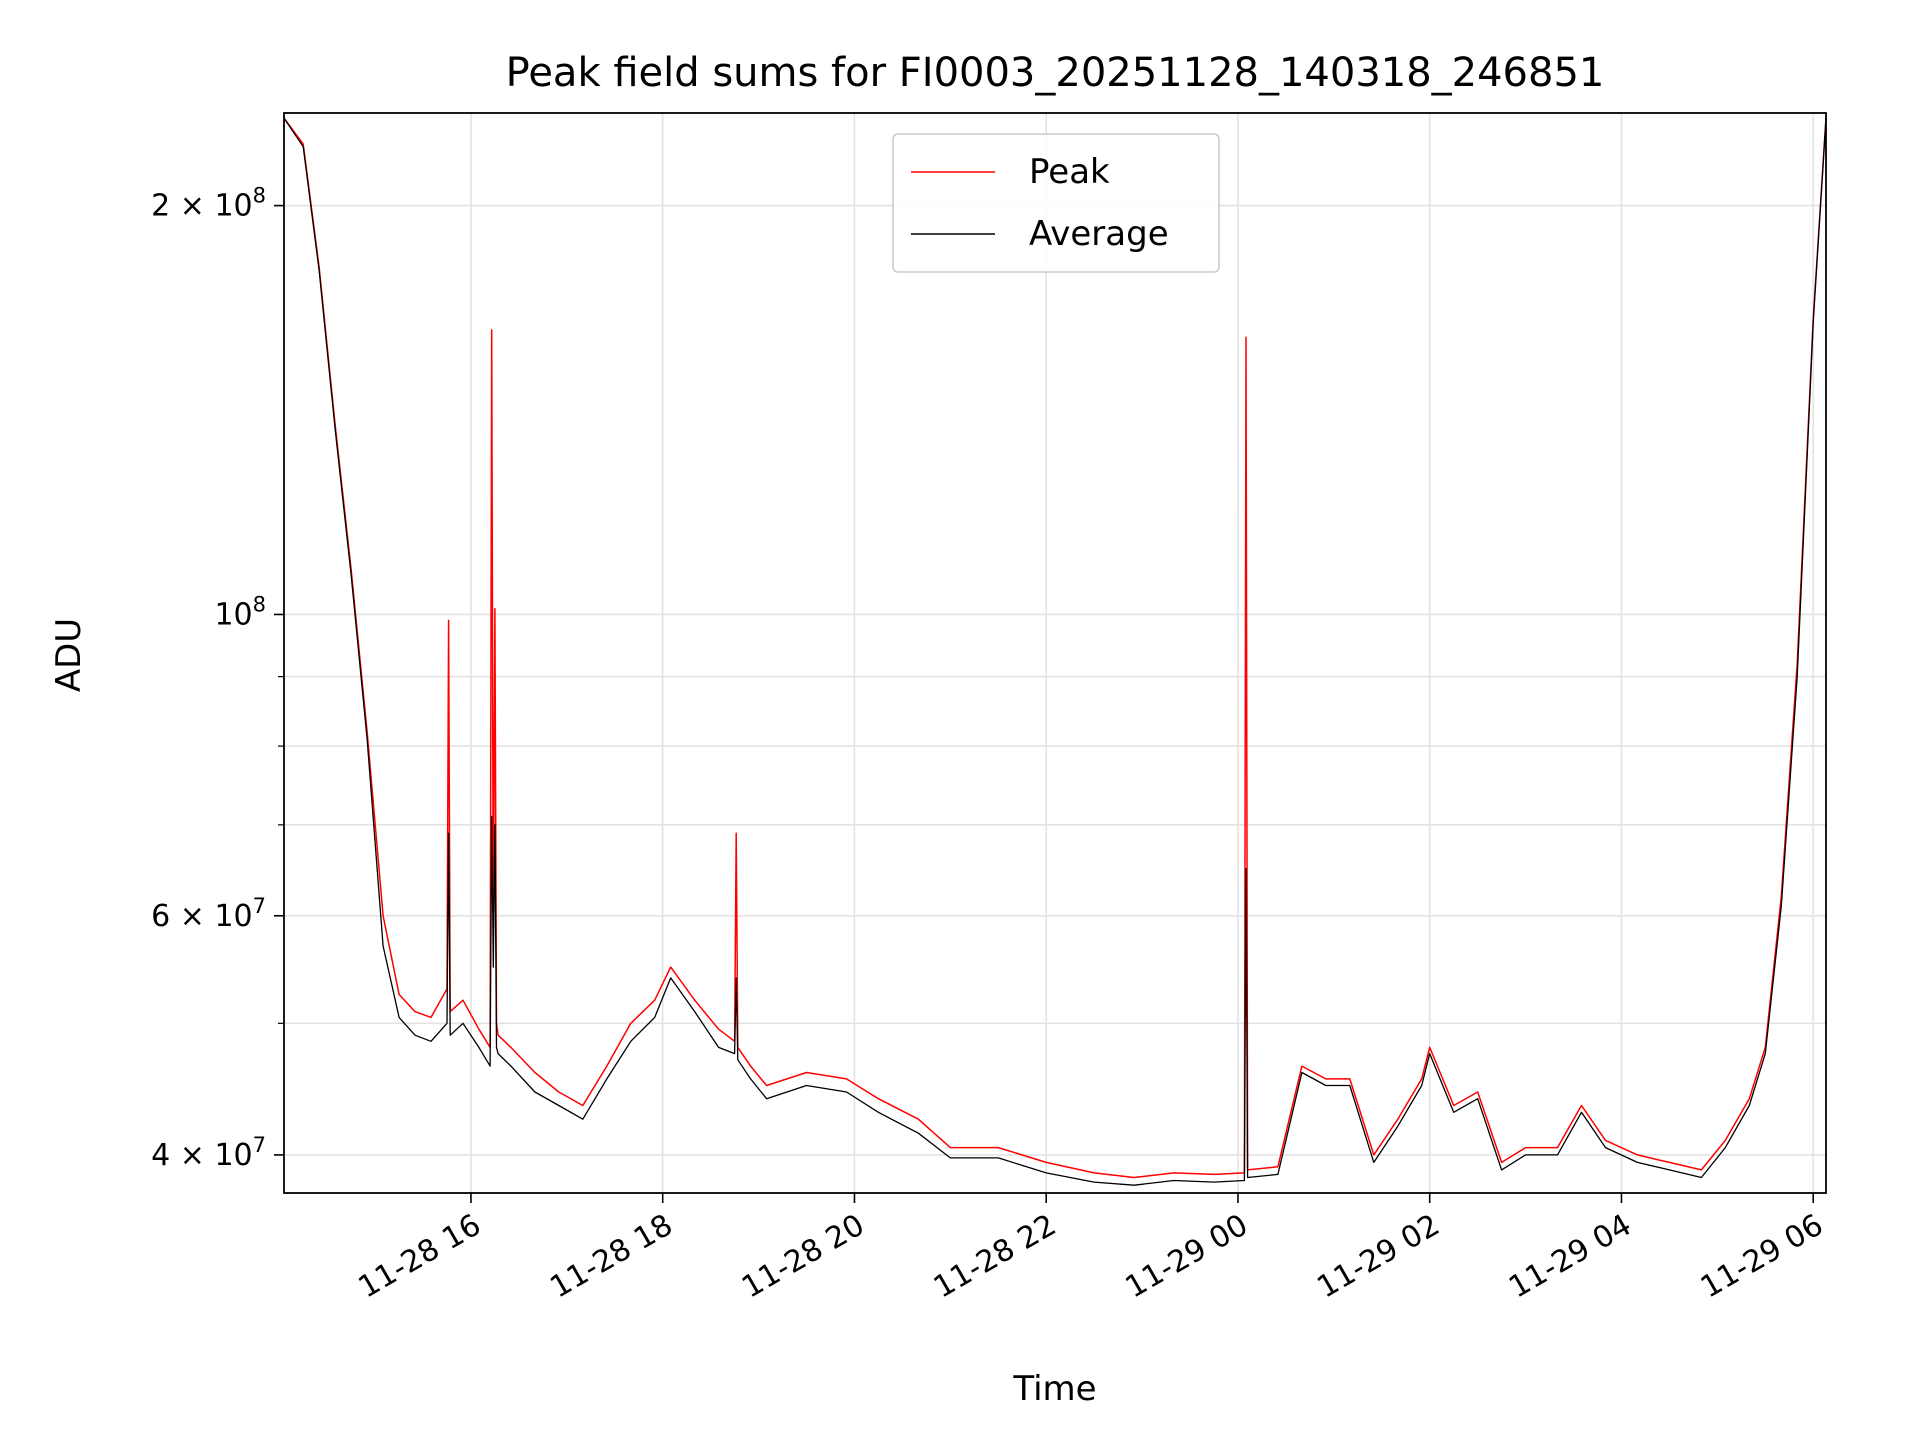  I want to click on y-axis-label: ADU, so click(69, 655).